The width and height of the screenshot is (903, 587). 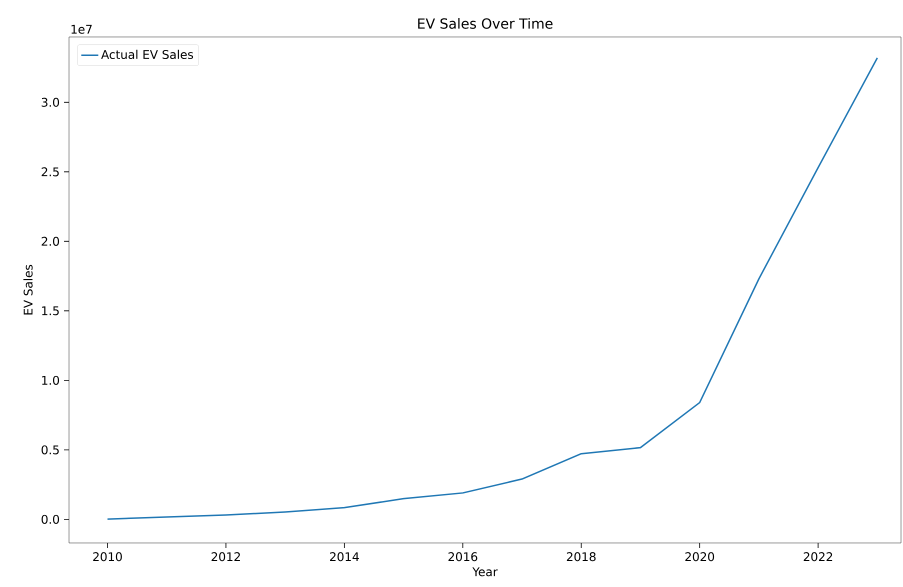 I want to click on y-tick-label: 1.0, so click(x=51, y=380).